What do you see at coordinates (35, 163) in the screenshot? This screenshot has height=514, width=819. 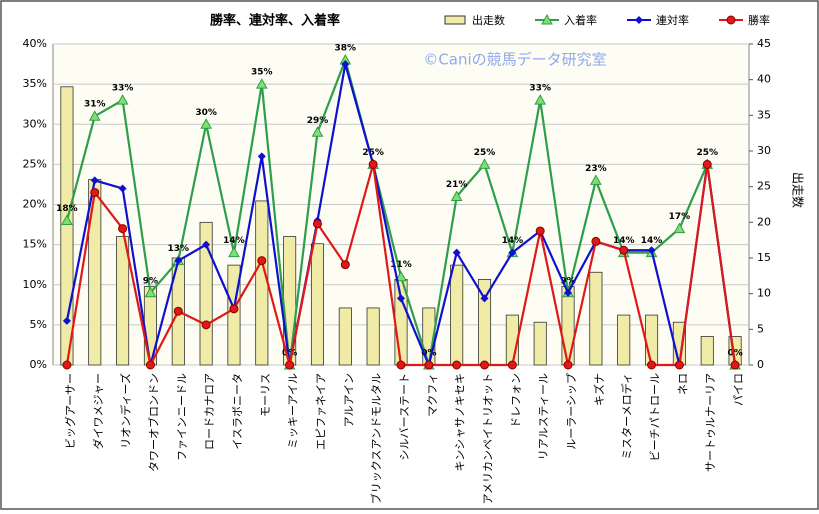 I see `y-tick-label: 25%` at bounding box center [35, 163].